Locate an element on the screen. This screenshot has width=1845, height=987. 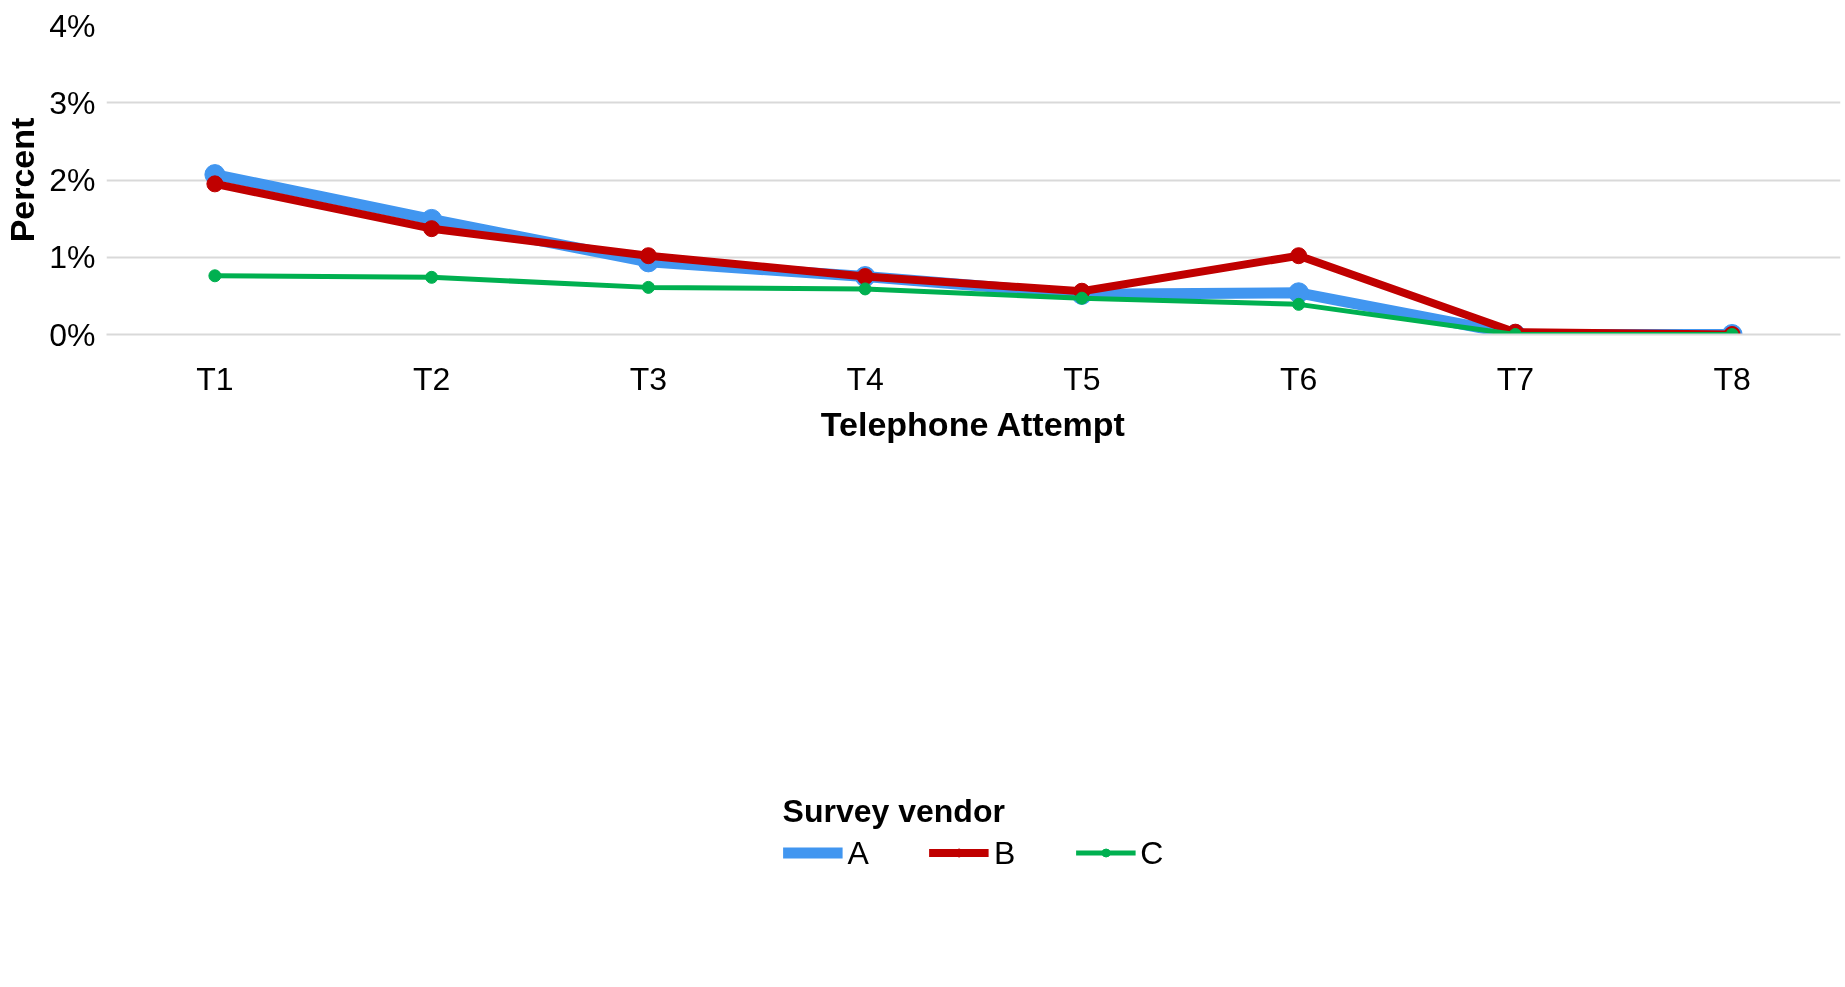
x-tick-label: T5 is located at coordinates (1082, 378).